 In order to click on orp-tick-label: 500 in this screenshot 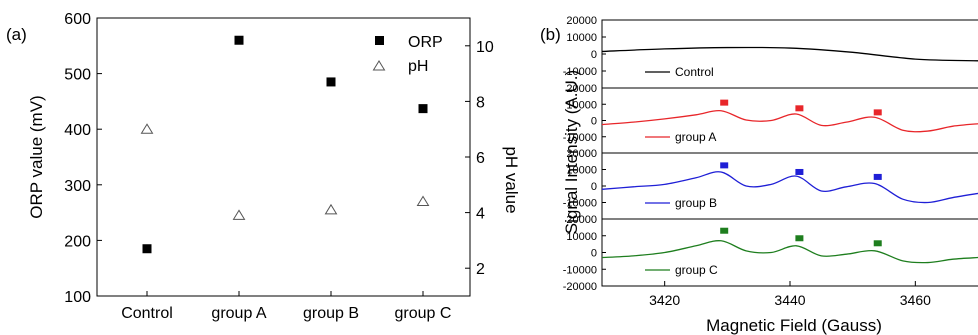, I will do `click(77, 75)`.